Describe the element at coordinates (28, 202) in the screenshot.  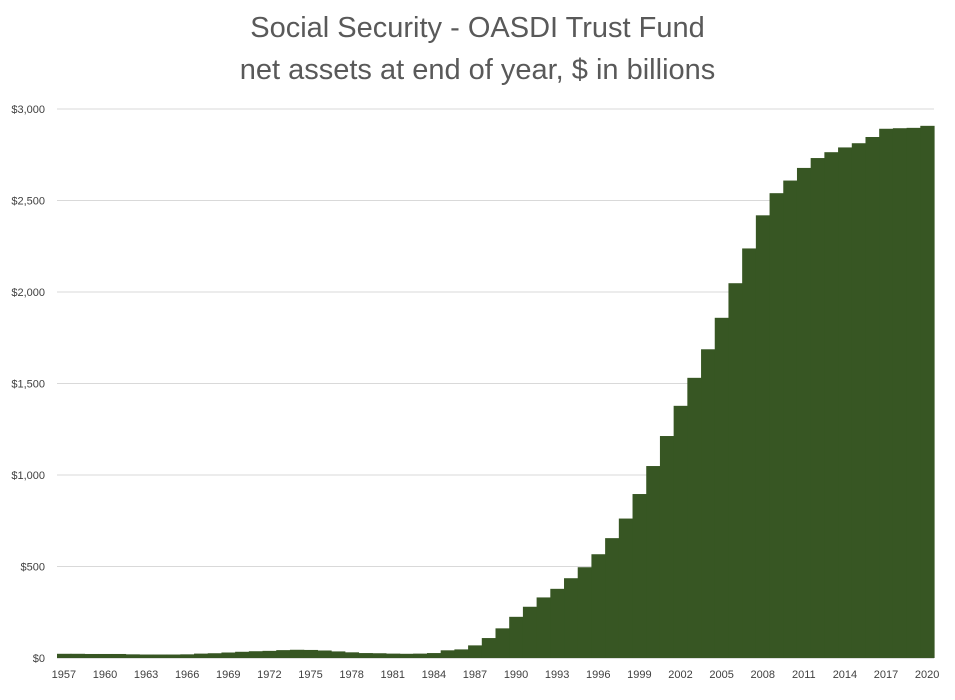
I see `y-tick-label: $2,500` at that location.